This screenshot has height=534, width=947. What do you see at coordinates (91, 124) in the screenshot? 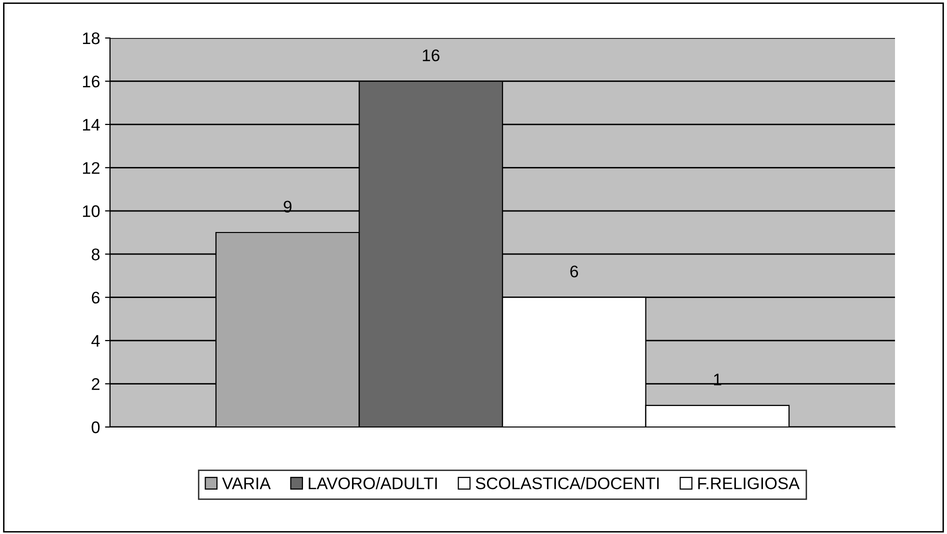
I see `y-tick-label: 14` at bounding box center [91, 124].